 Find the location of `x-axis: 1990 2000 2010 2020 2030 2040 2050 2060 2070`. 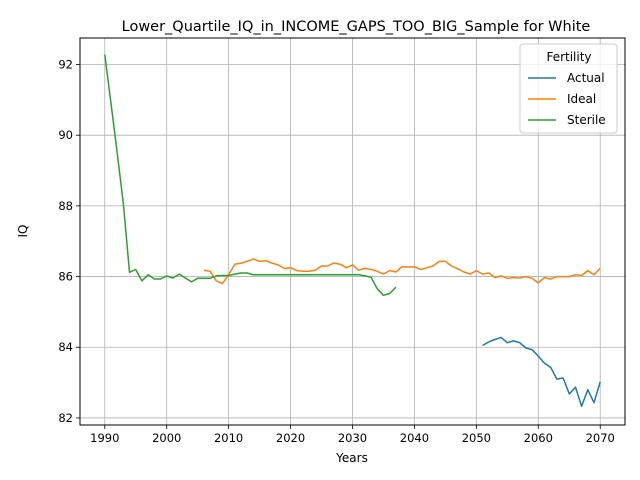

x-axis: 1990 2000 2010 2020 2030 2040 2050 2060 2070 is located at coordinates (352, 435).